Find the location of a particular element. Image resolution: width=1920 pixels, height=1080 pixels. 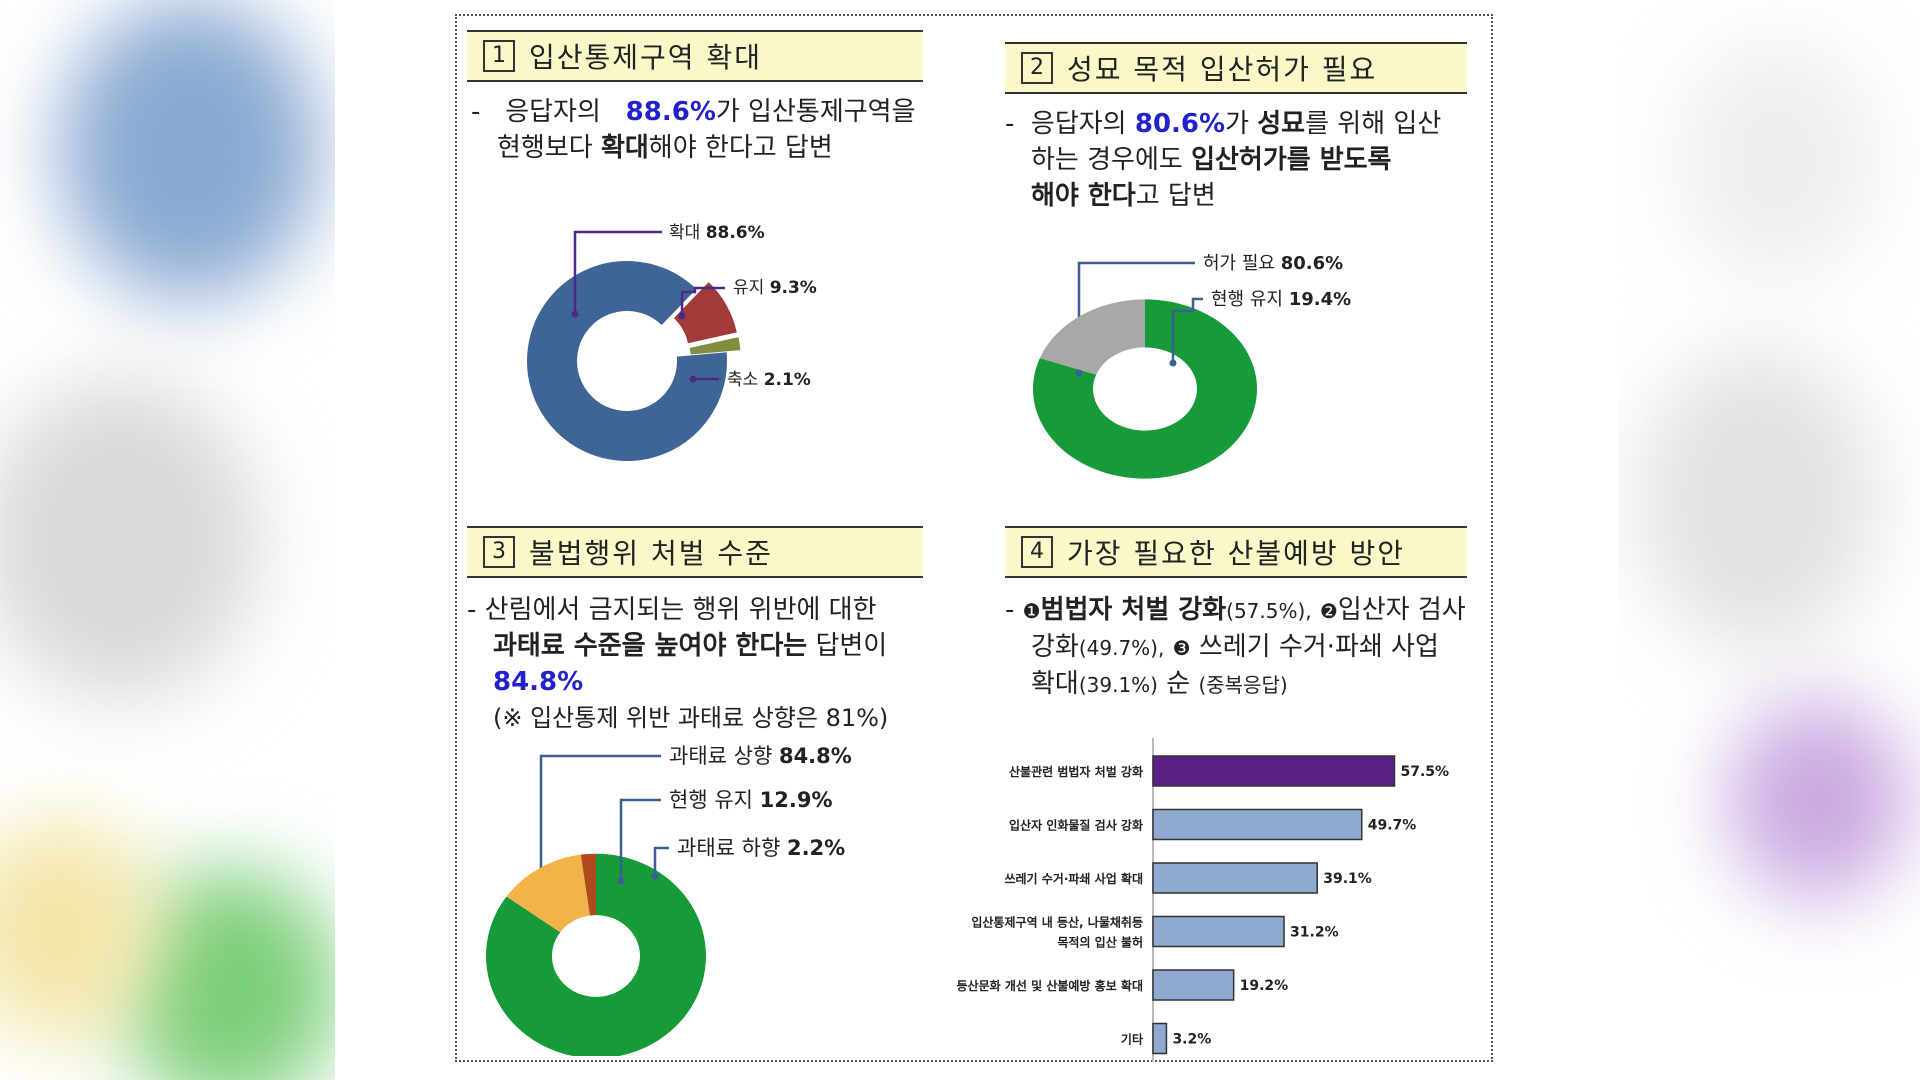

panel4-header: 4 가장 필요한 산불예방 방안 is located at coordinates (1236, 552).